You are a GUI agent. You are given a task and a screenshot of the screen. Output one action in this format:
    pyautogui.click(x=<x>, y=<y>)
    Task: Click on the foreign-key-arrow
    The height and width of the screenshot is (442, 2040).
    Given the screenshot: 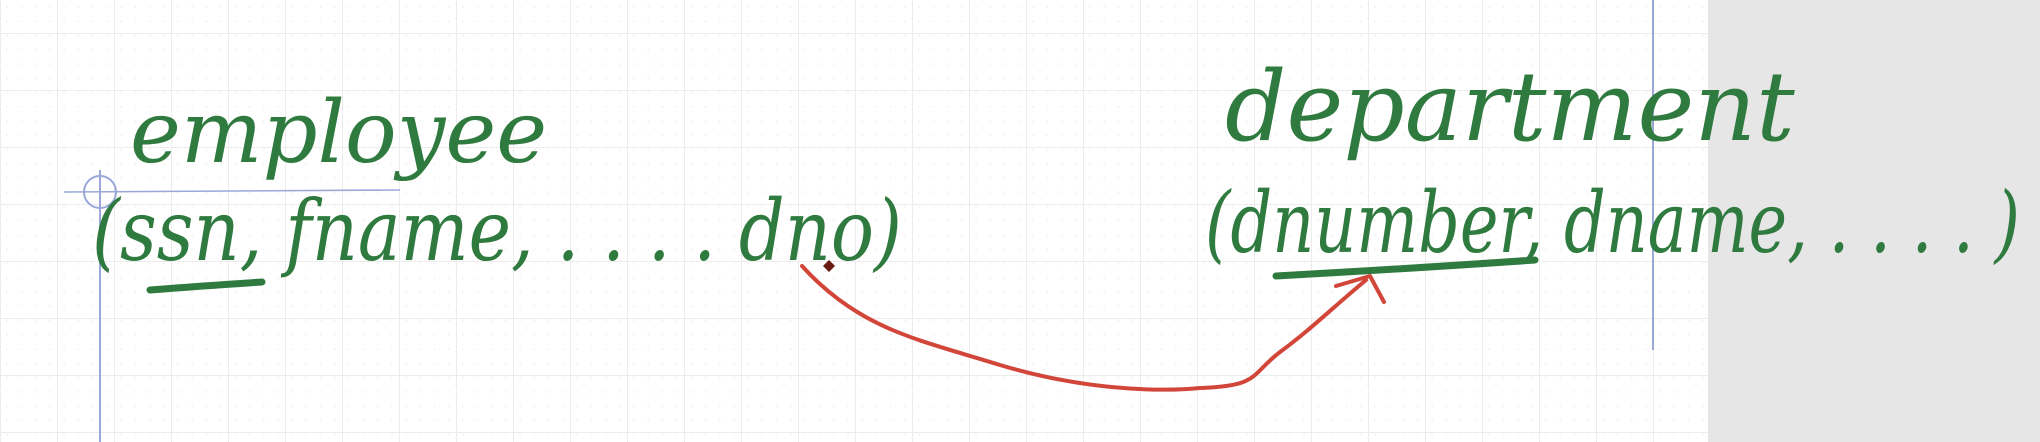 What is the action you would take?
    pyautogui.click(x=1084, y=328)
    